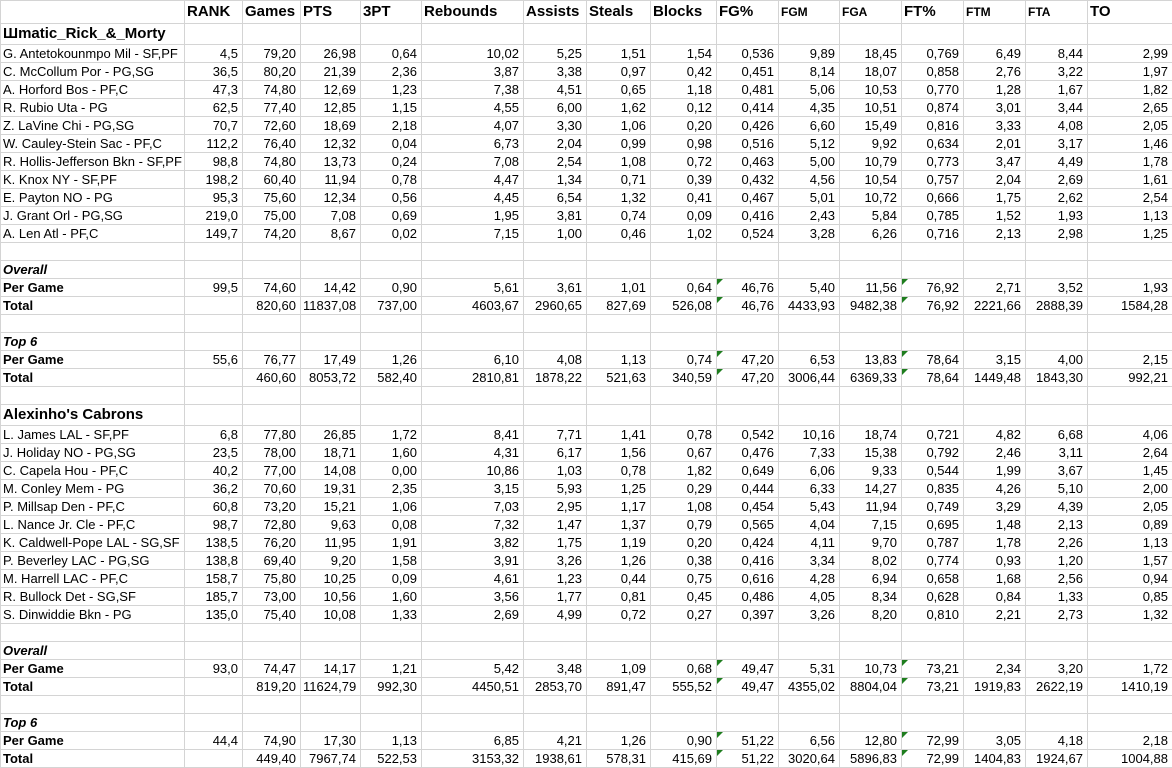 The width and height of the screenshot is (1172, 768). What do you see at coordinates (1130, 216) in the screenshot?
I see `stat-cell: 1,13` at bounding box center [1130, 216].